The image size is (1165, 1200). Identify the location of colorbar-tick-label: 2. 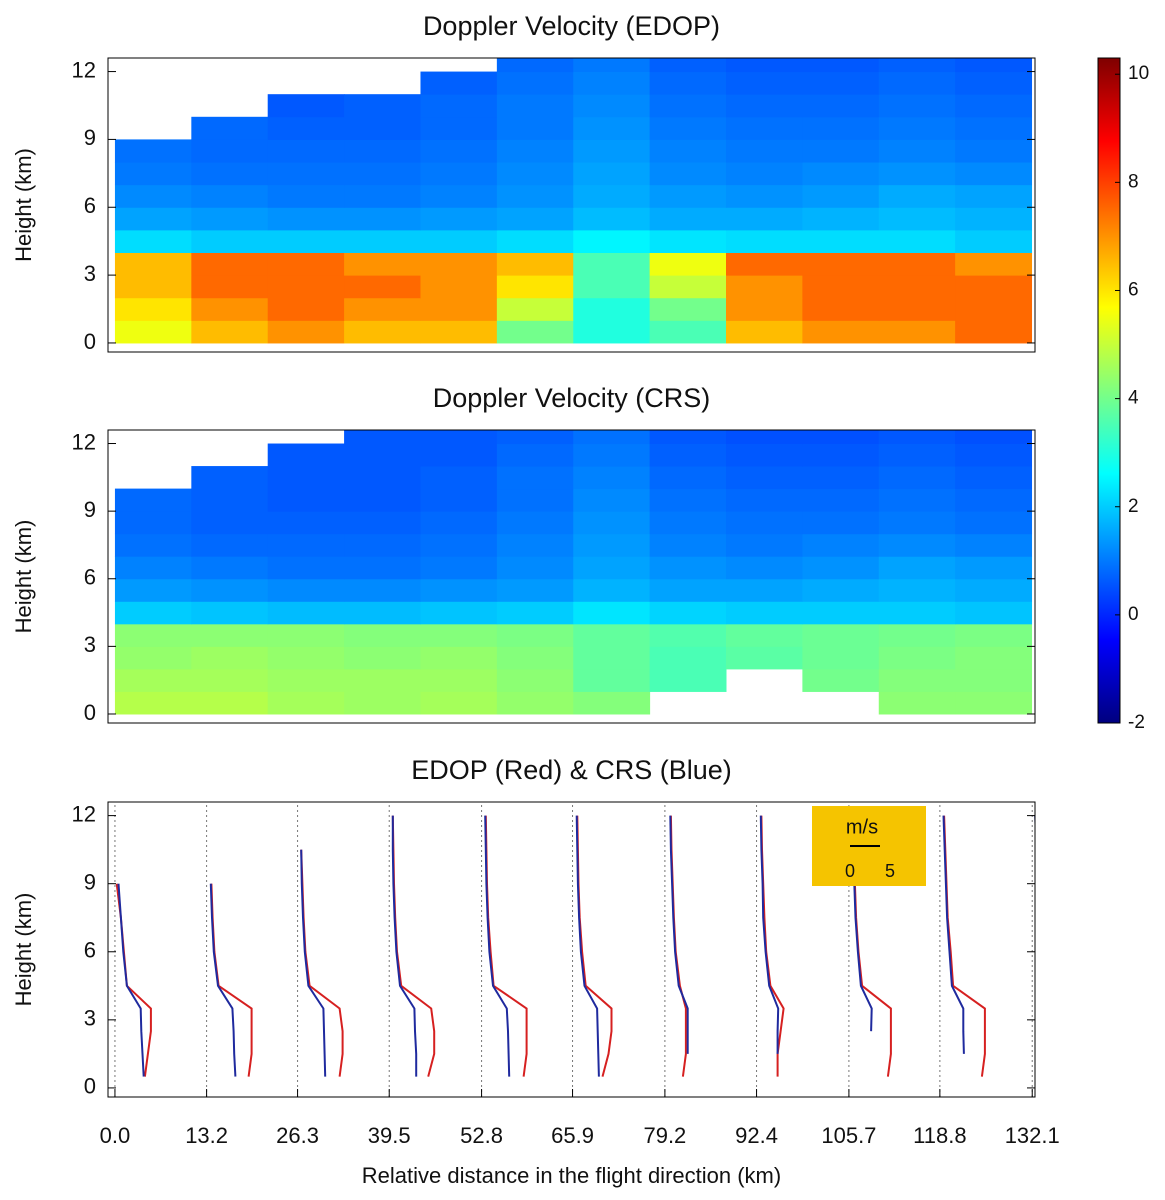
(1133, 506).